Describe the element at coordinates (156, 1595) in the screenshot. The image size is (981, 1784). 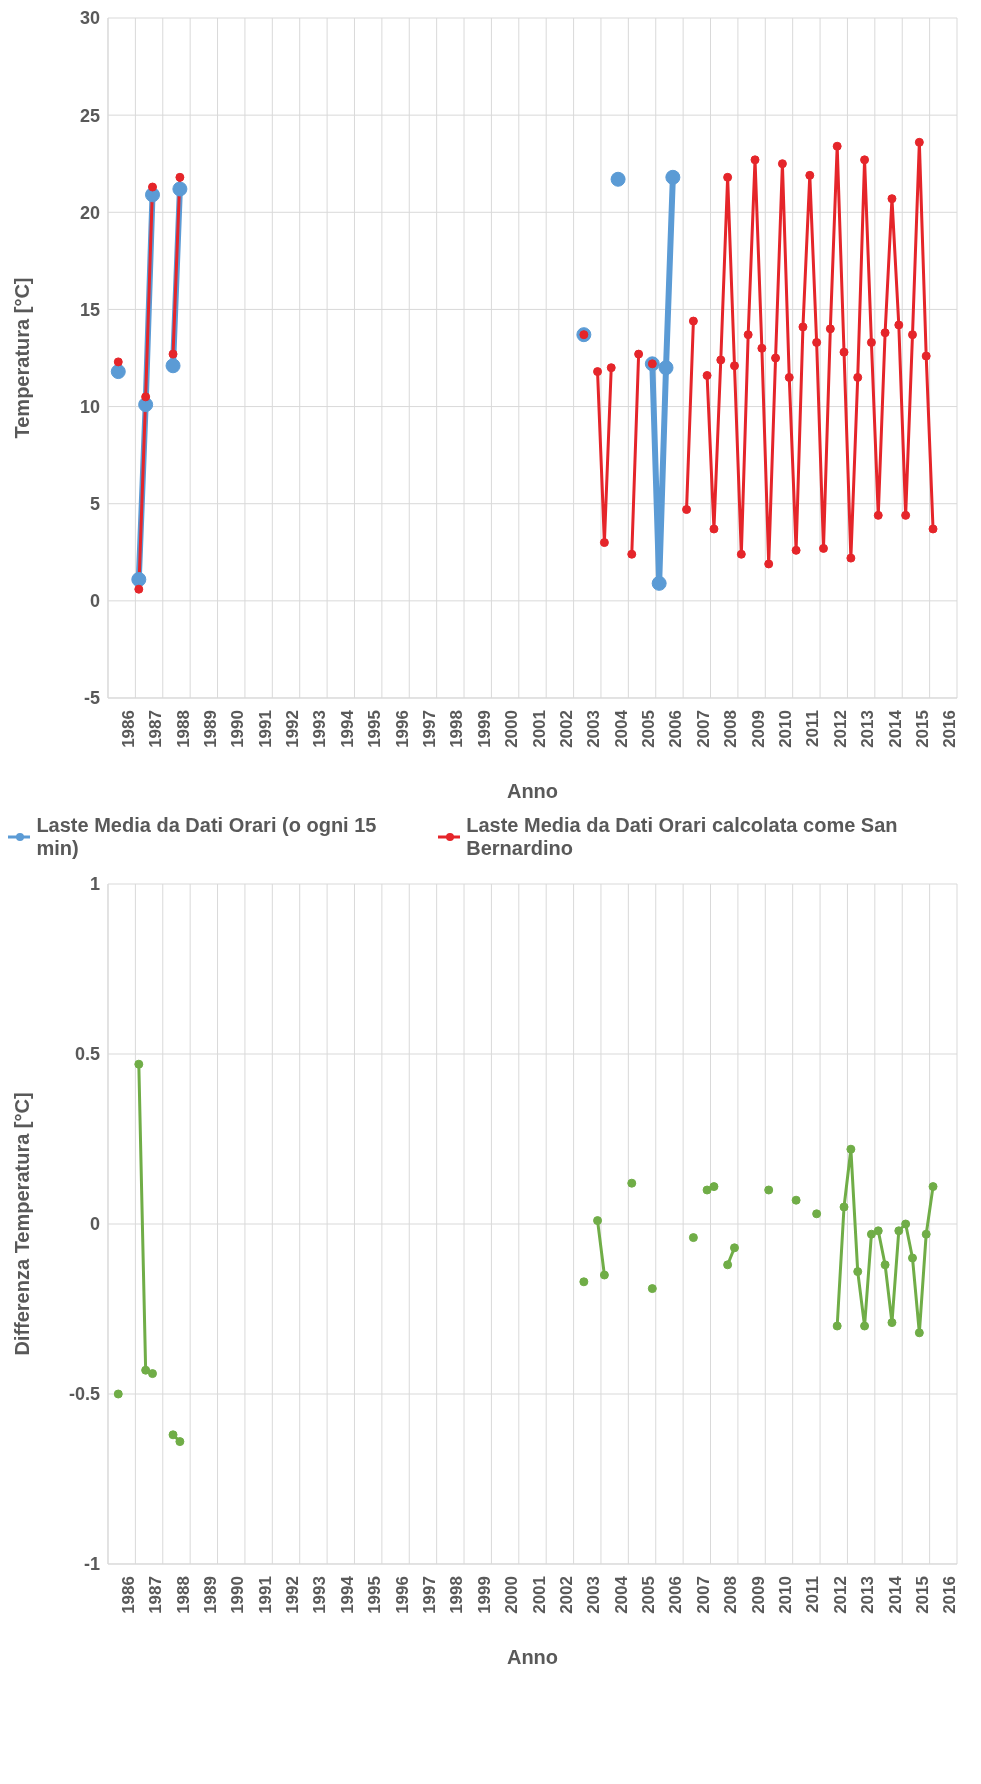
I see `x-tick-label: 1987` at that location.